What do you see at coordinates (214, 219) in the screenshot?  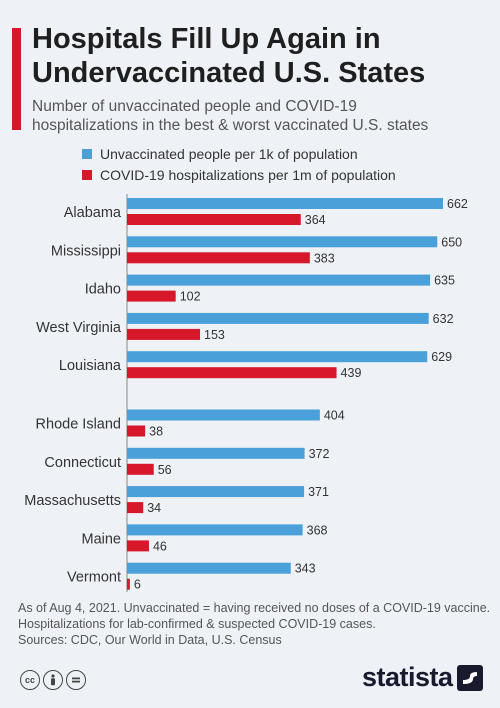 I see `bar-hospitalizations-alabama` at bounding box center [214, 219].